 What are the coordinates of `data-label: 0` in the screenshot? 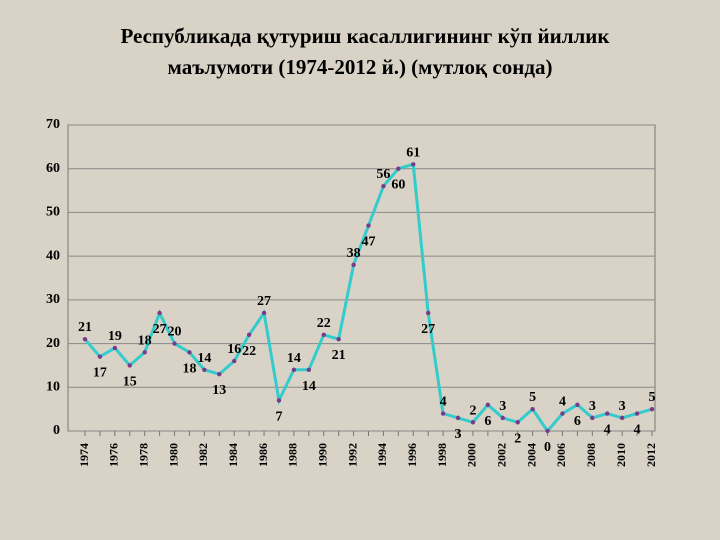 It's located at (547, 447).